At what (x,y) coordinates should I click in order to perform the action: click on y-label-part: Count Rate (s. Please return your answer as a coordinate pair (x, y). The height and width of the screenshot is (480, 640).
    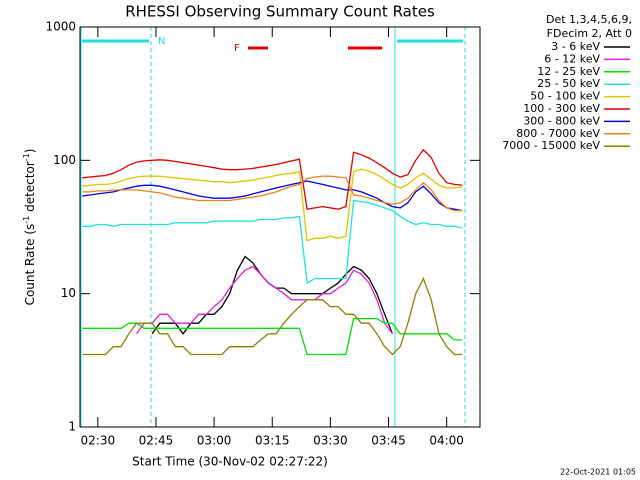
    Looking at the image, I should click on (30, 265).